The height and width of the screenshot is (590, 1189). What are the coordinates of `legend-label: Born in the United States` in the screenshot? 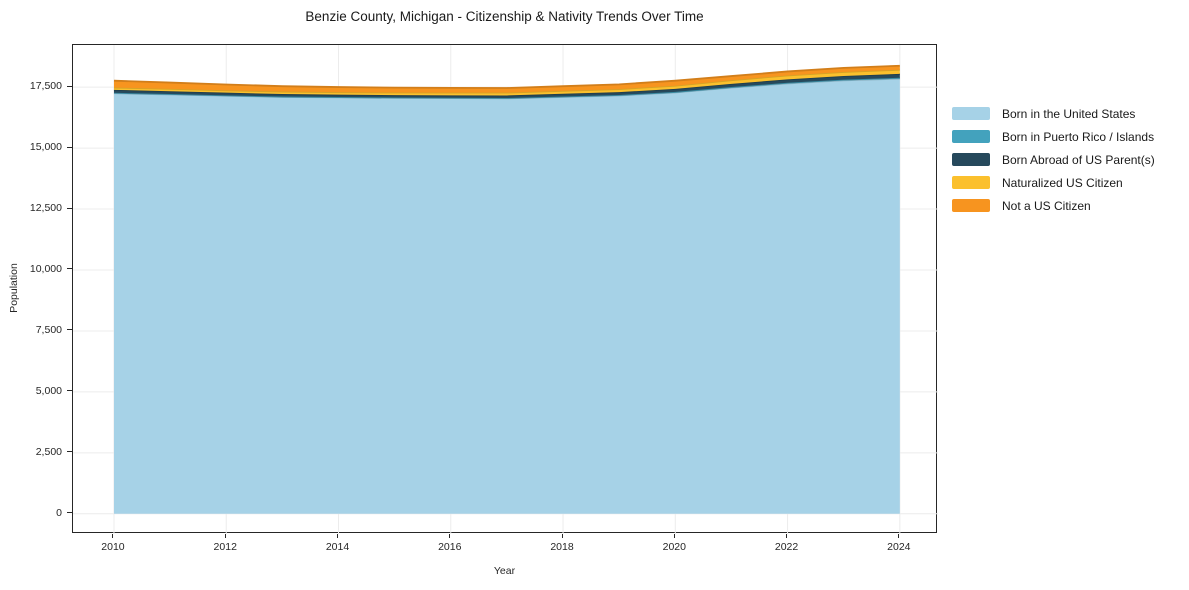 It's located at (1069, 113).